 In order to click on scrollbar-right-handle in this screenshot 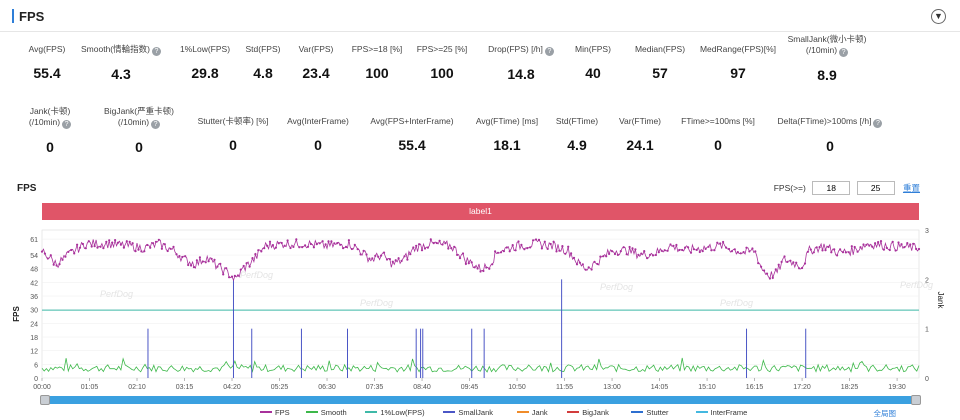, I will do `click(916, 400)`.